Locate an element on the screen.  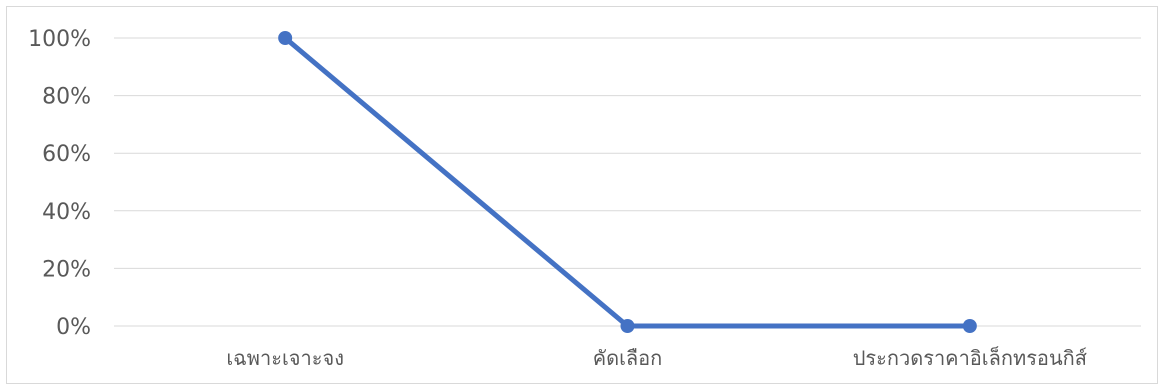
y-tick-label: 20% is located at coordinates (66, 269).